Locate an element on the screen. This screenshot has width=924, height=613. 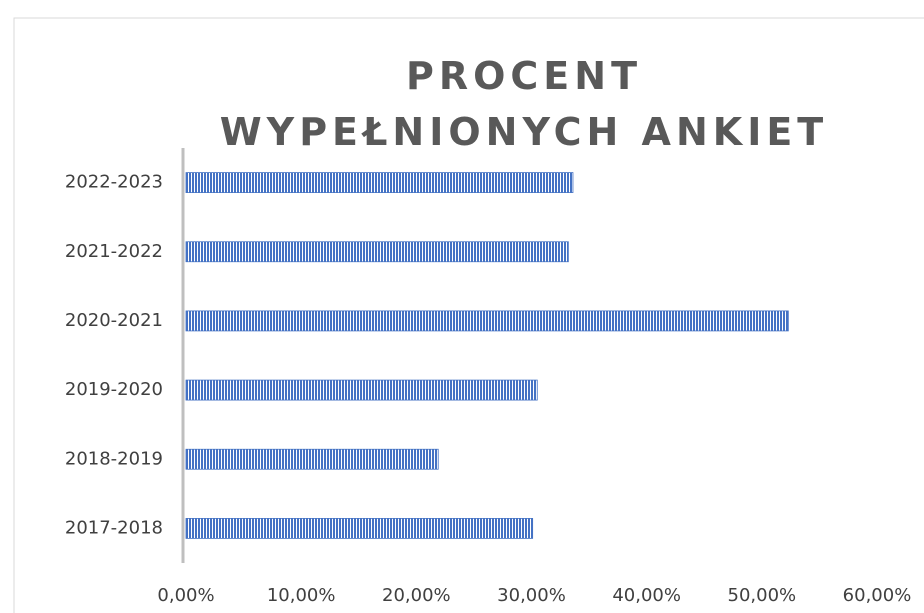
x-tick-label: 30,00% is located at coordinates (531, 595).